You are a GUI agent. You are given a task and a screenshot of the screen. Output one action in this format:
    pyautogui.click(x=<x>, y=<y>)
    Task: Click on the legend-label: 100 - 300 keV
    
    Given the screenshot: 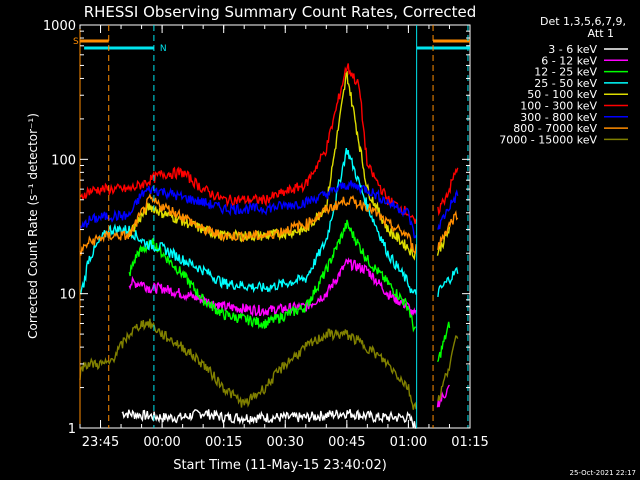 What is the action you would take?
    pyautogui.click(x=558, y=106)
    